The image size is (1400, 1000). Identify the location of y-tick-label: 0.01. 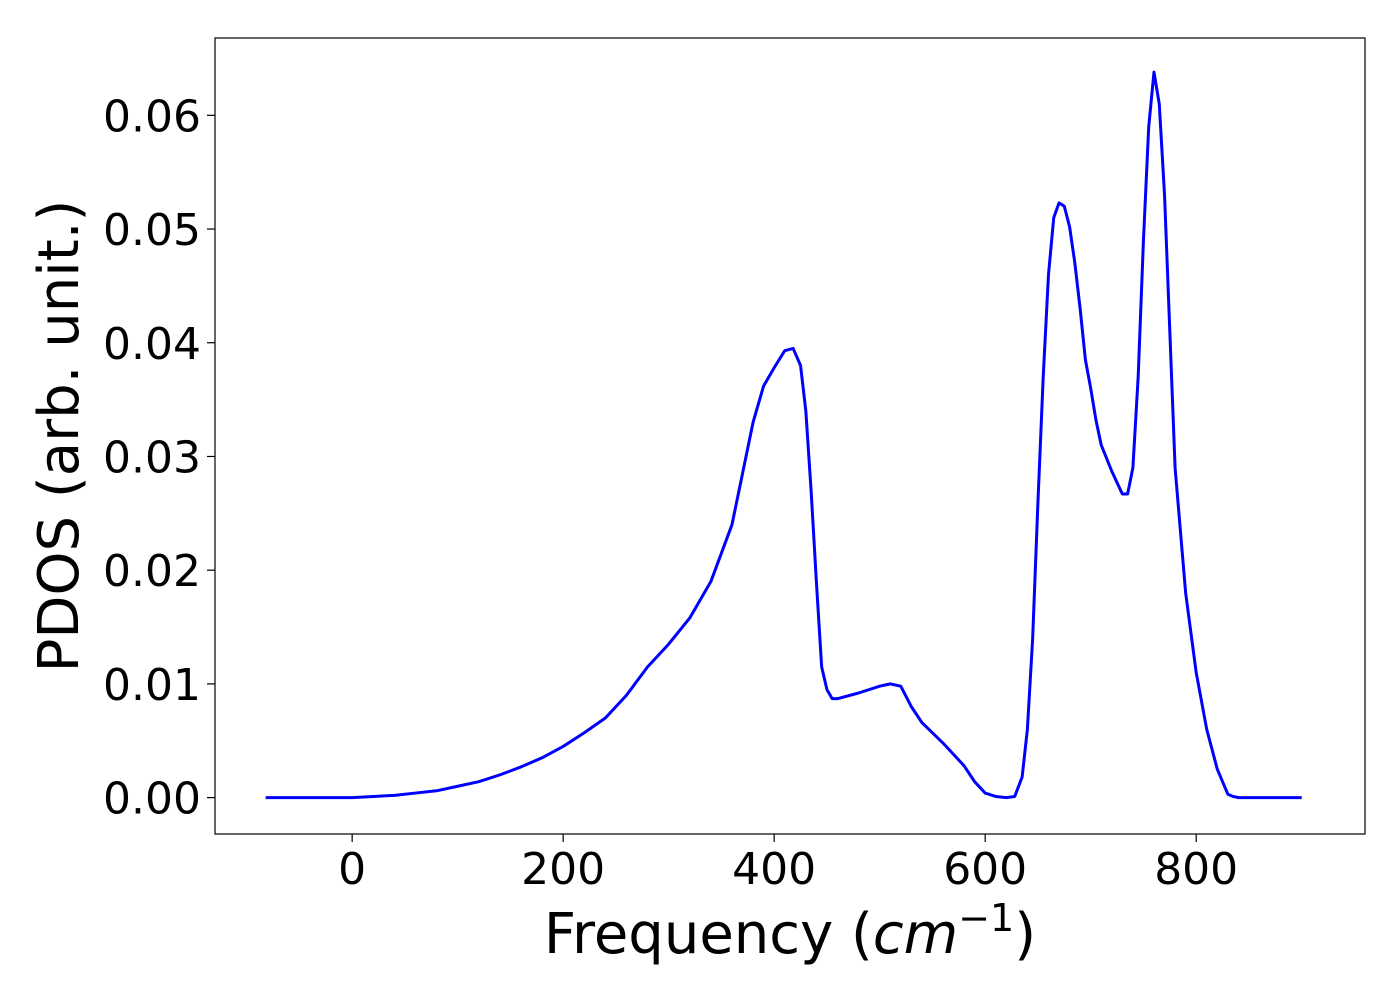
(152, 685).